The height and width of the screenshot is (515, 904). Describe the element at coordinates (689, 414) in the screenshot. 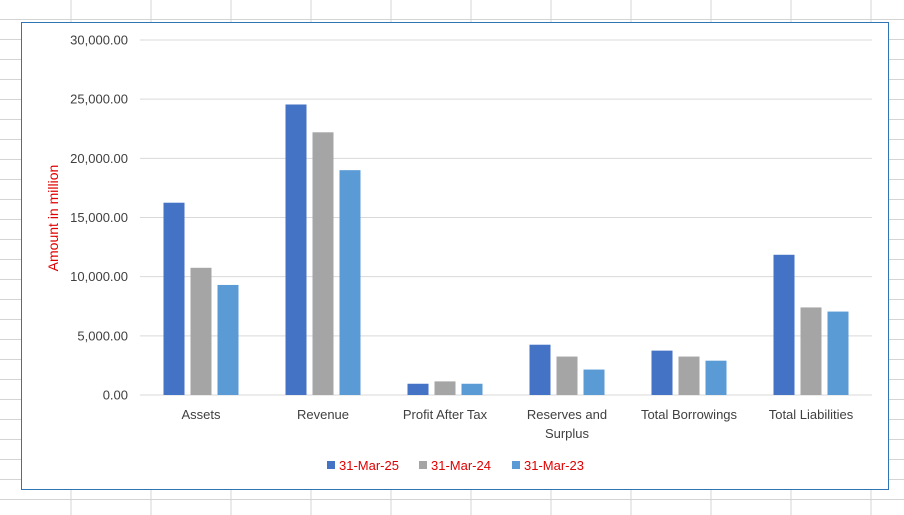

I see `x-category-label: Total Borrowings` at that location.